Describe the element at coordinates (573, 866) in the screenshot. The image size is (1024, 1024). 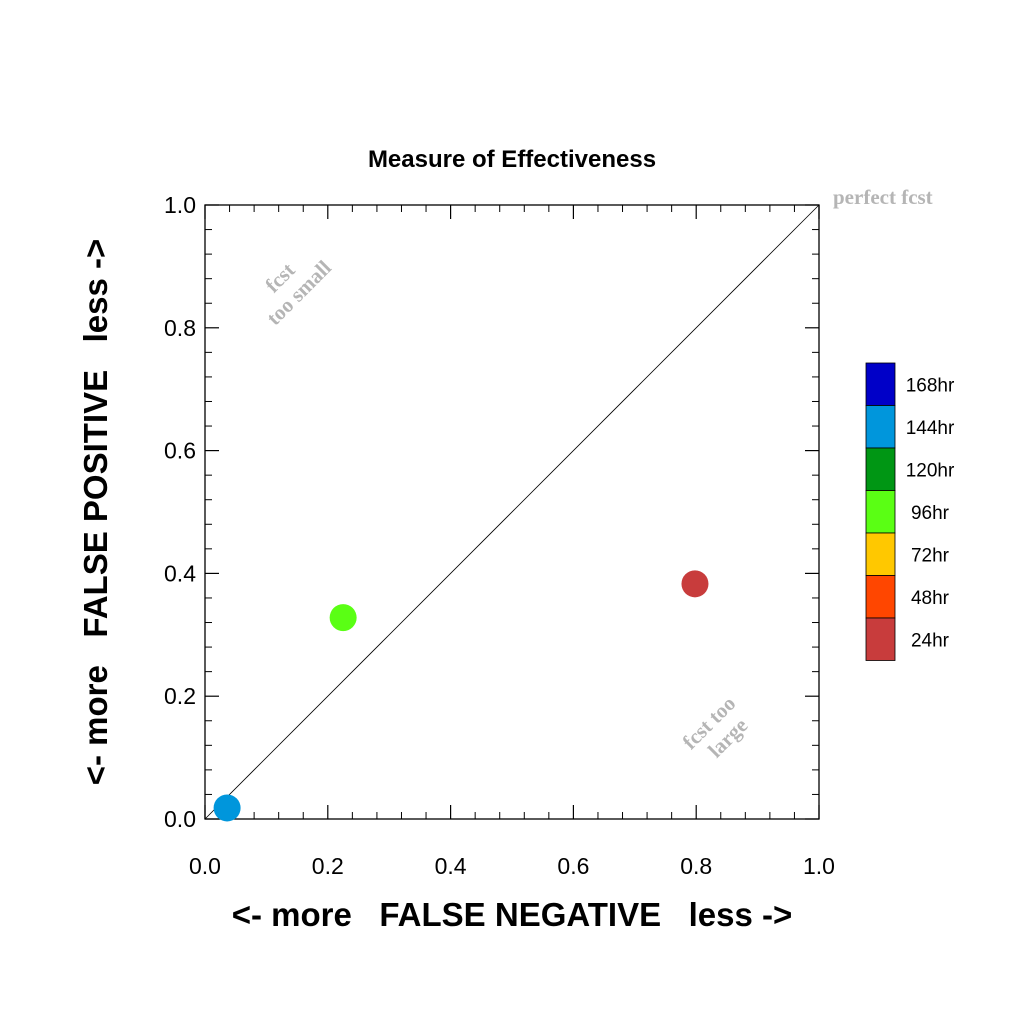
I see `x-tick-label: 0.6` at that location.